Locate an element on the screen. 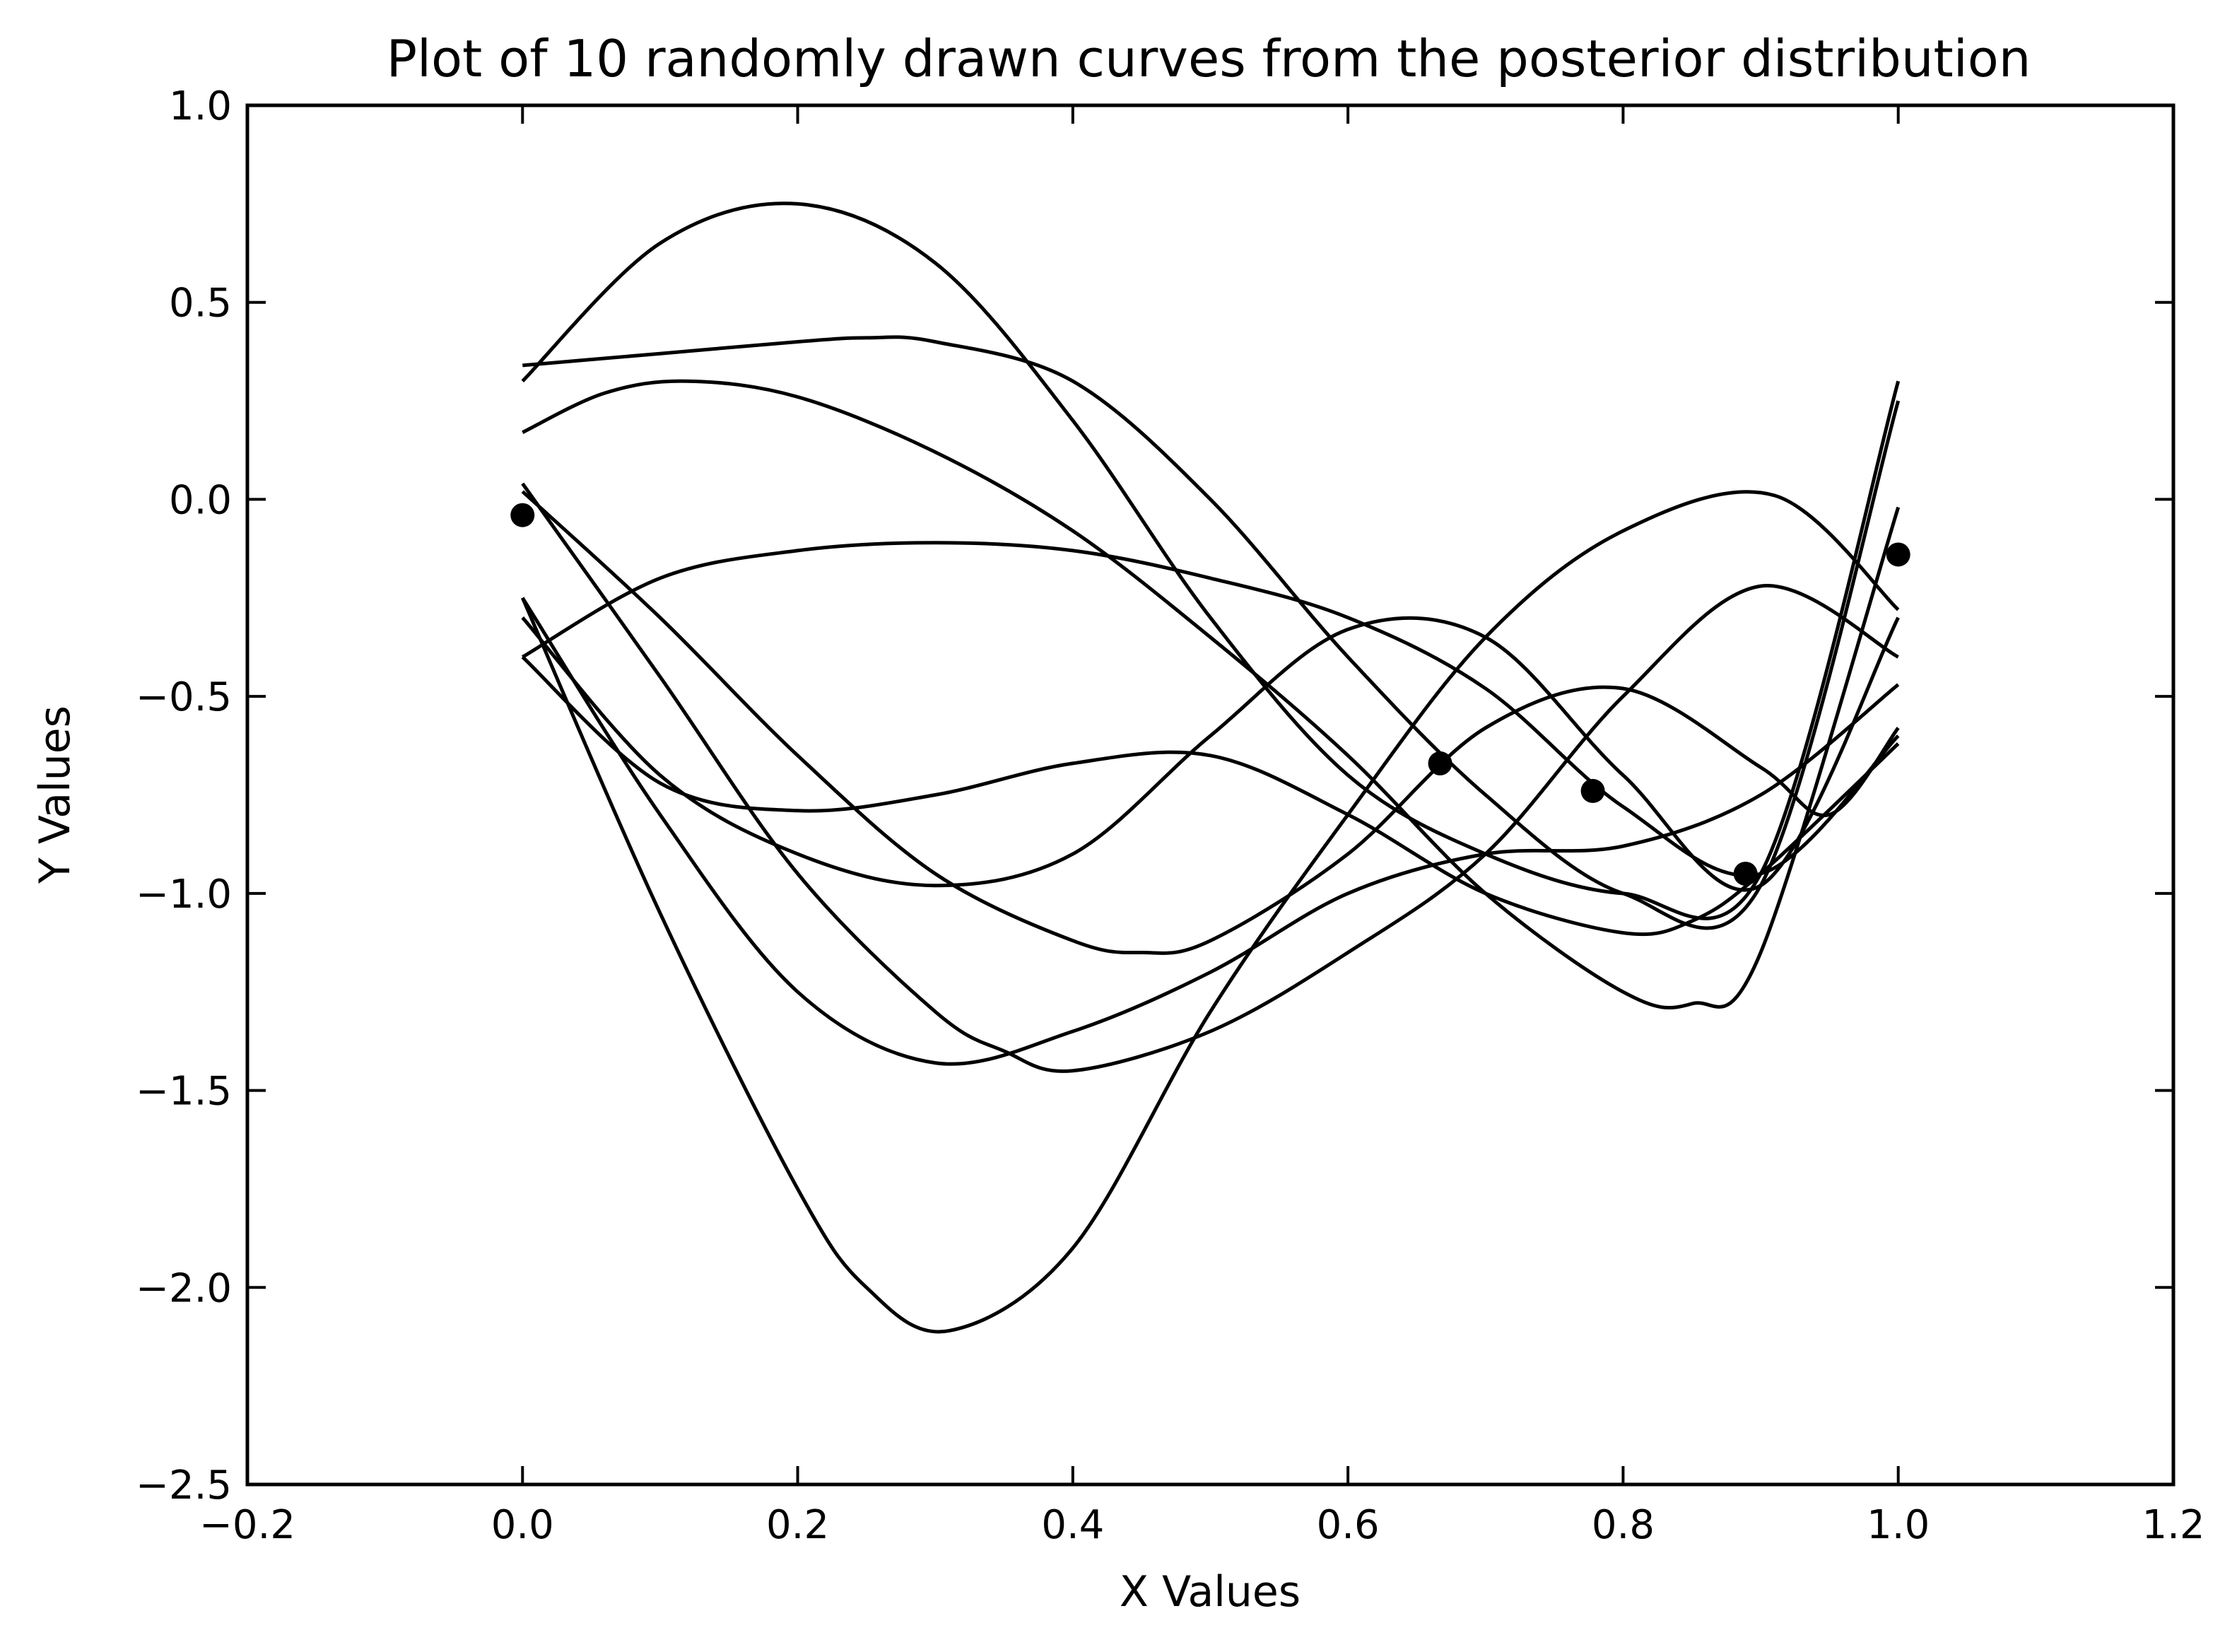 Image resolution: width=2237 pixels, height=1652 pixels. y-axis-label: Y Values is located at coordinates (55, 794).